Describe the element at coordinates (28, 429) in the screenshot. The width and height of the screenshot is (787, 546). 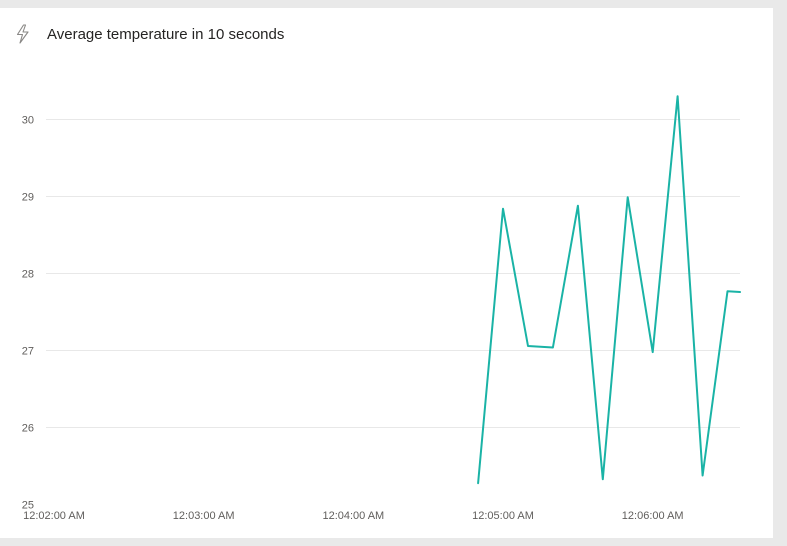
I see `y-tick-label: 26` at that location.